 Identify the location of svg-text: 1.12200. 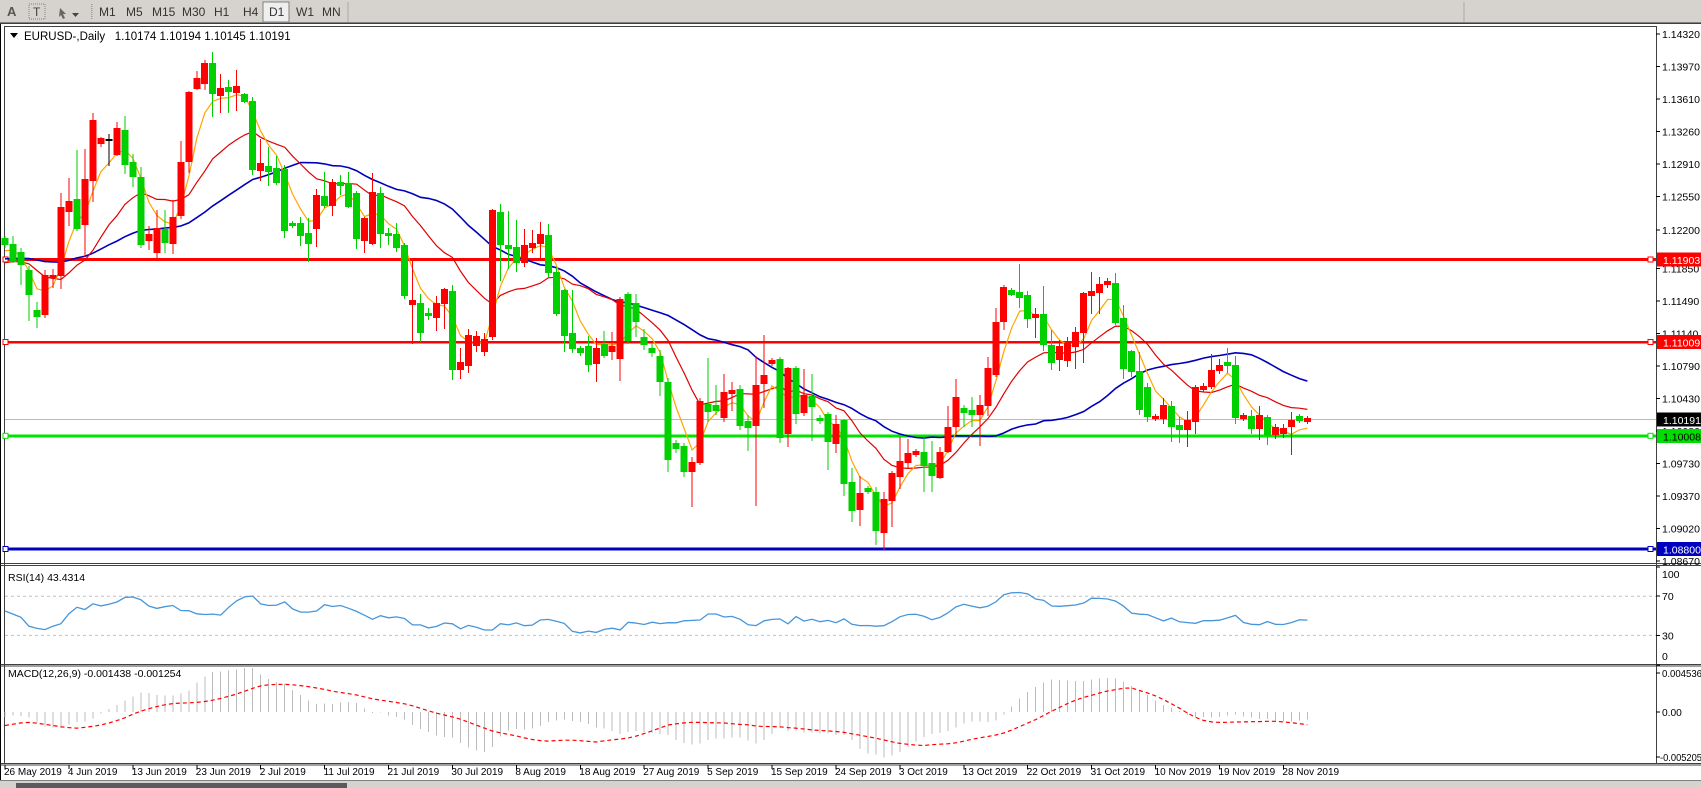
(1681, 231).